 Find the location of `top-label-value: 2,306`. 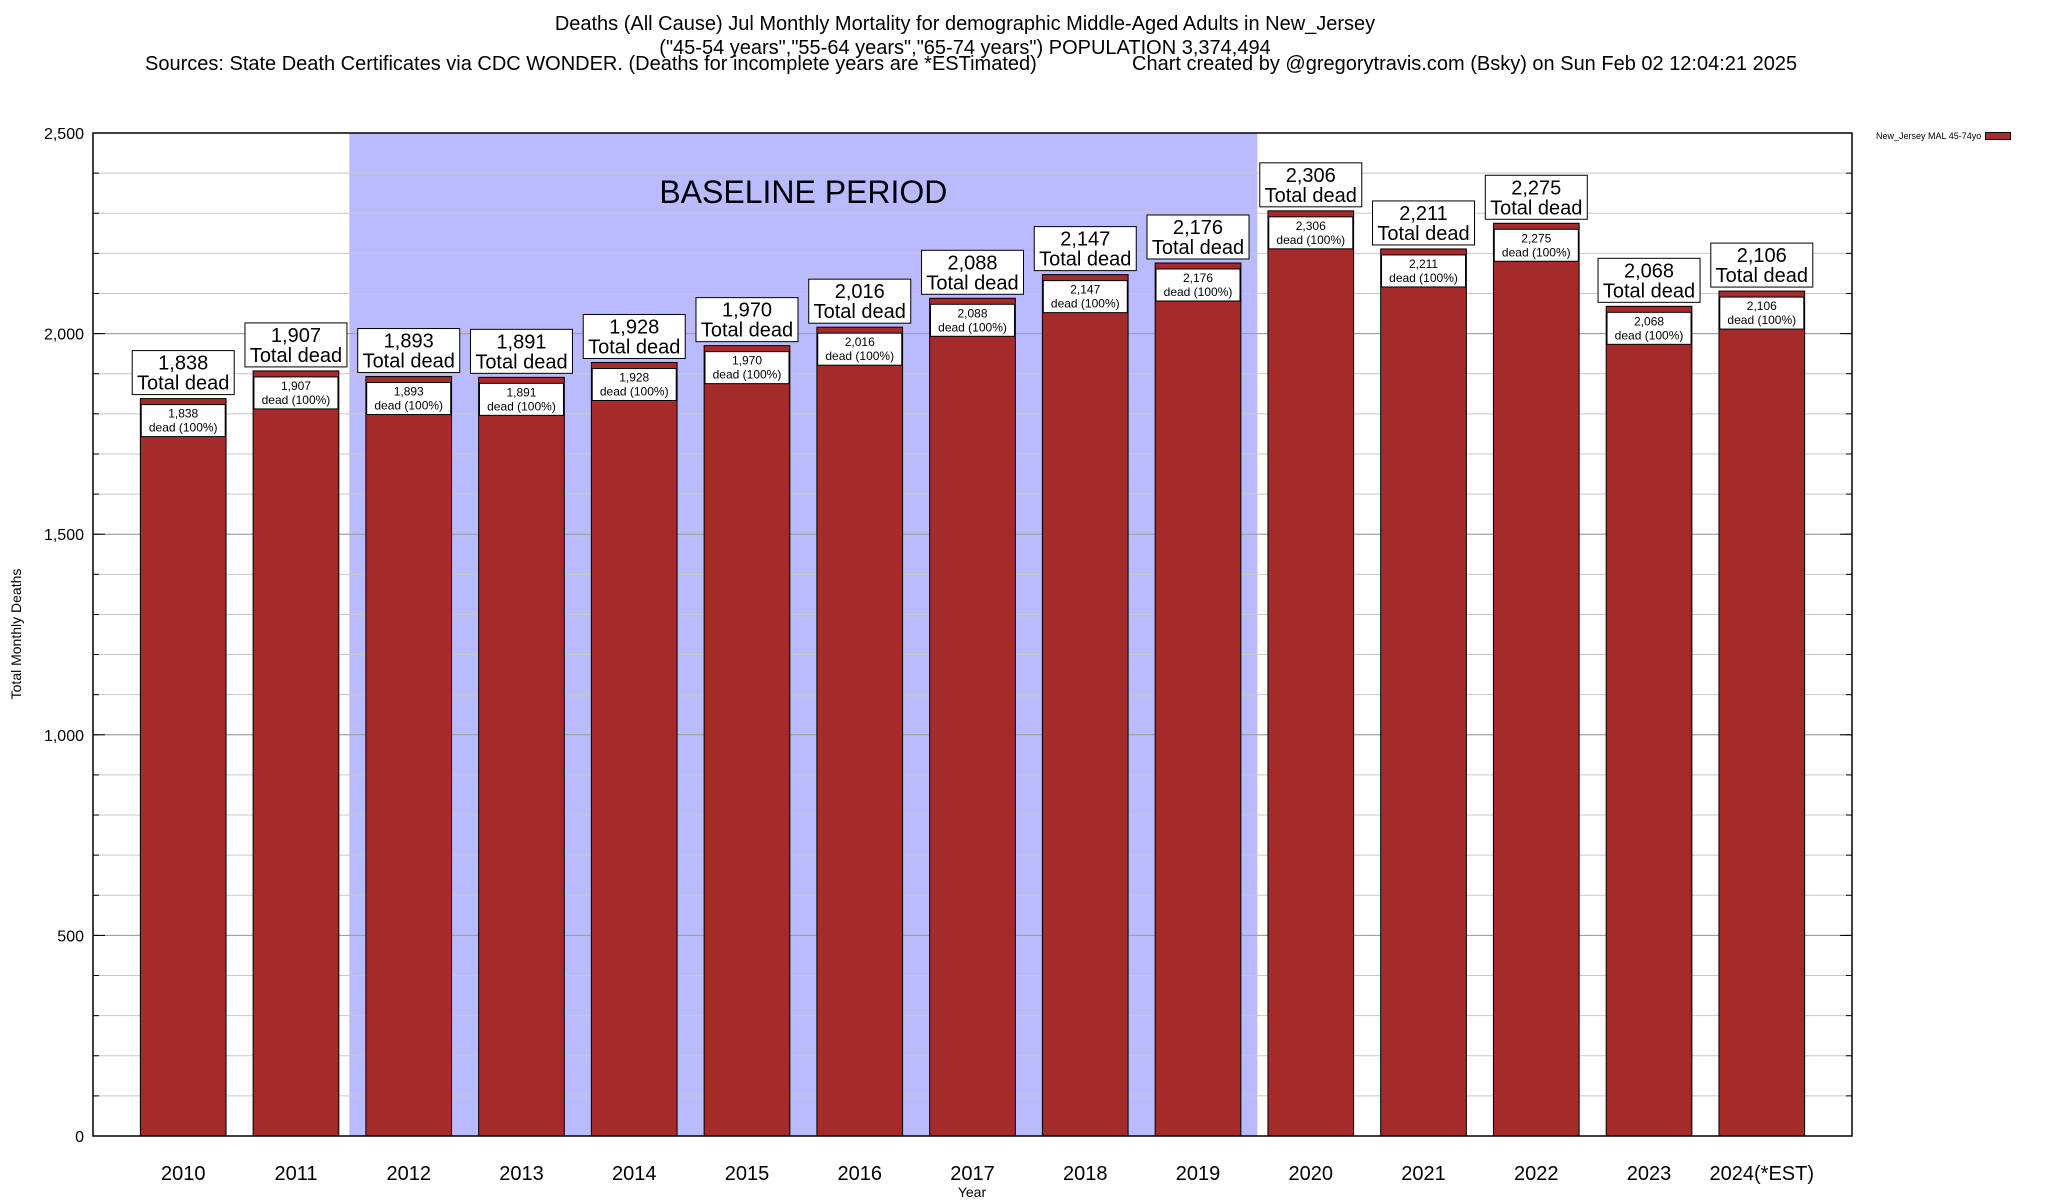

top-label-value: 2,306 is located at coordinates (1311, 176).